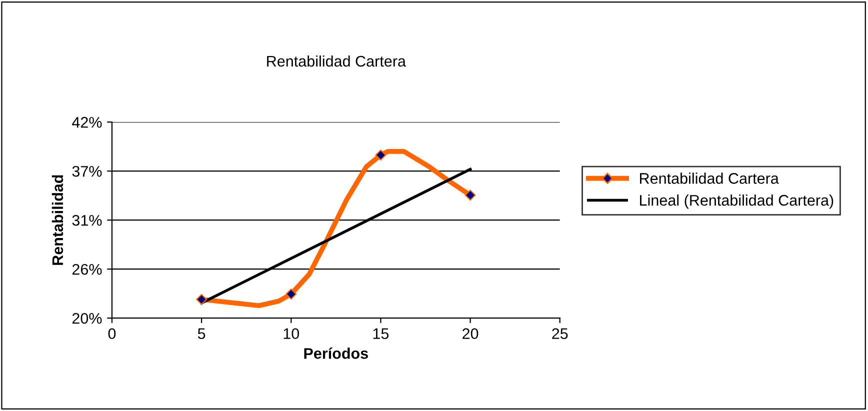 This screenshot has width=868, height=411. Describe the element at coordinates (336, 353) in the screenshot. I see `x-axis-title: Períodos` at that location.